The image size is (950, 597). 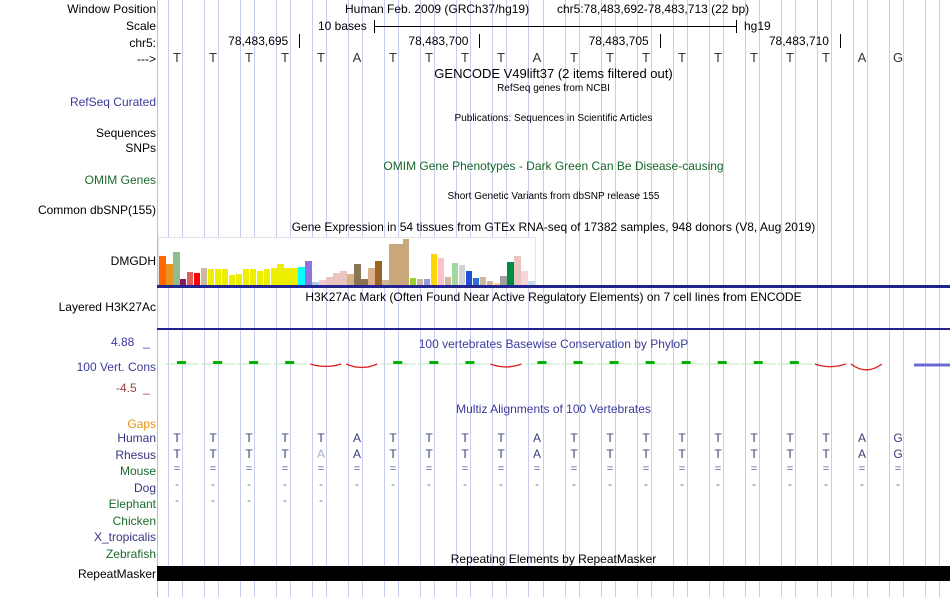 I want to click on track-label-refseq-curated: RefSeq Curated, so click(x=112, y=102).